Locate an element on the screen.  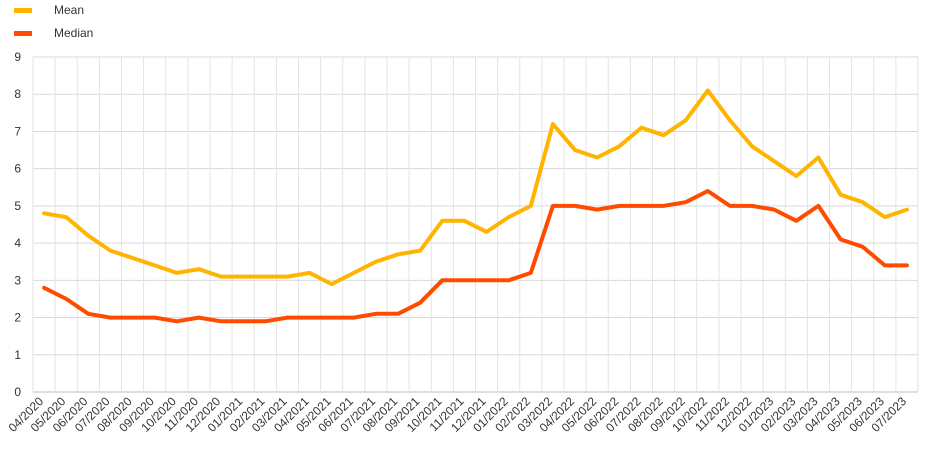
y-tick-label: 9 is located at coordinates (17, 57).